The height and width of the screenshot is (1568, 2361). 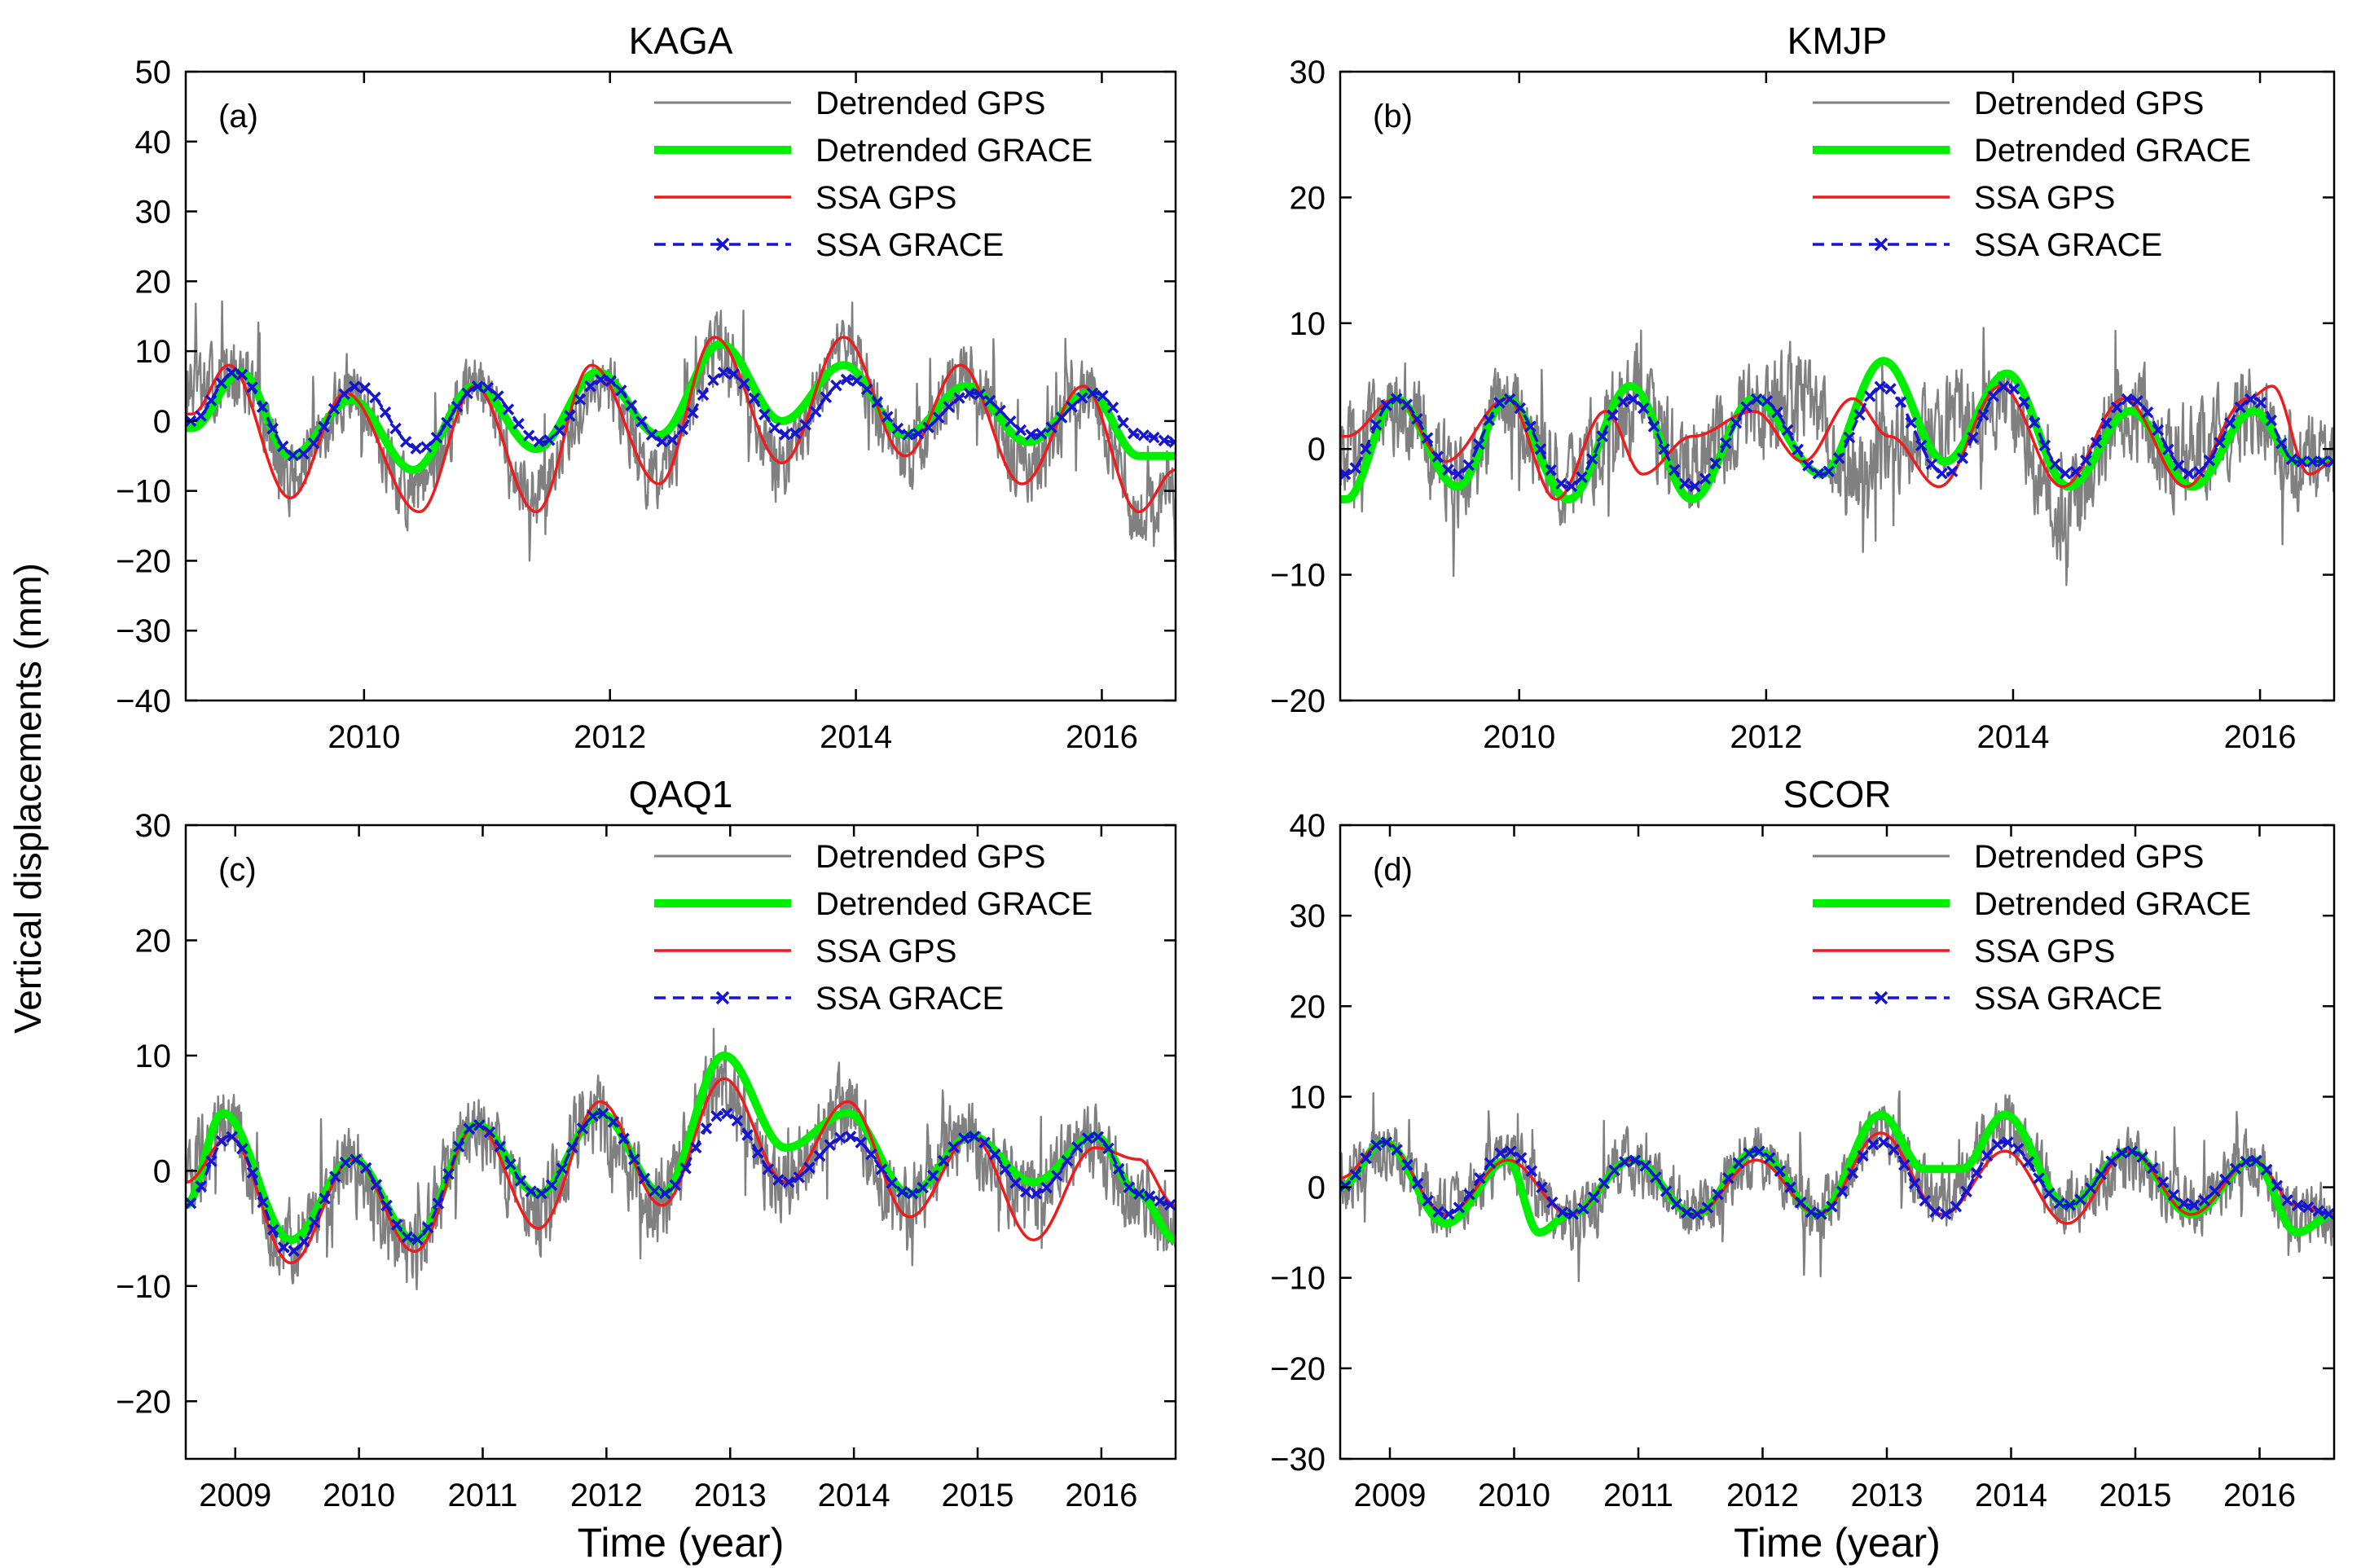 What do you see at coordinates (143, 631) in the screenshot?
I see `y-tick-label: −30` at bounding box center [143, 631].